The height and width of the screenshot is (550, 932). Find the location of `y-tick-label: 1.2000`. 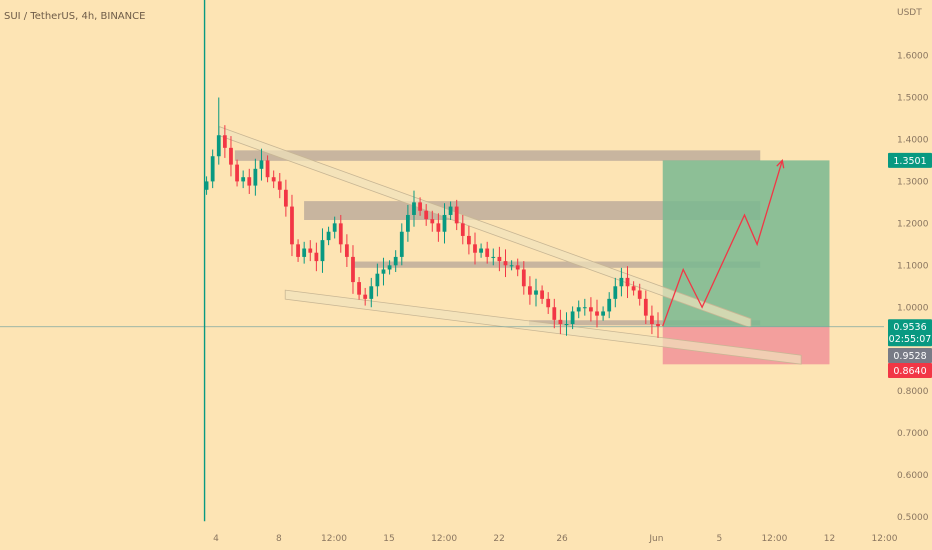

y-tick-label: 1.2000 is located at coordinates (913, 224).